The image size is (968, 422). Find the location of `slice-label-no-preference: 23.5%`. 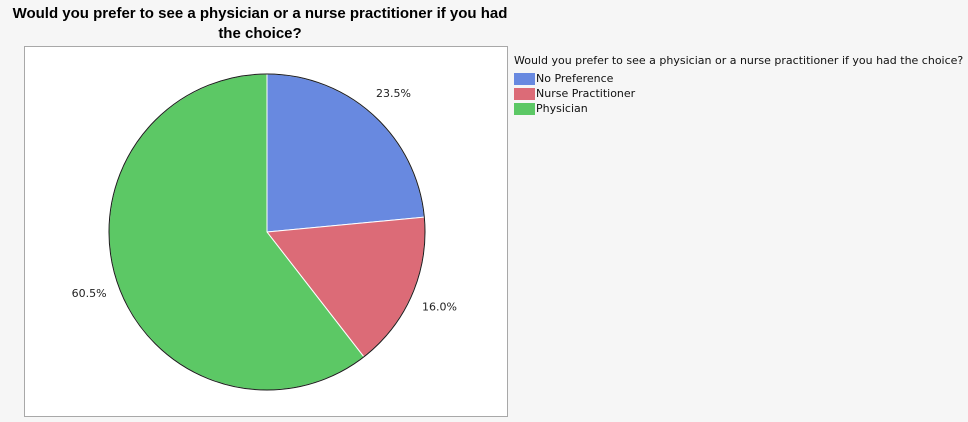

slice-label-no-preference: 23.5% is located at coordinates (393, 93).